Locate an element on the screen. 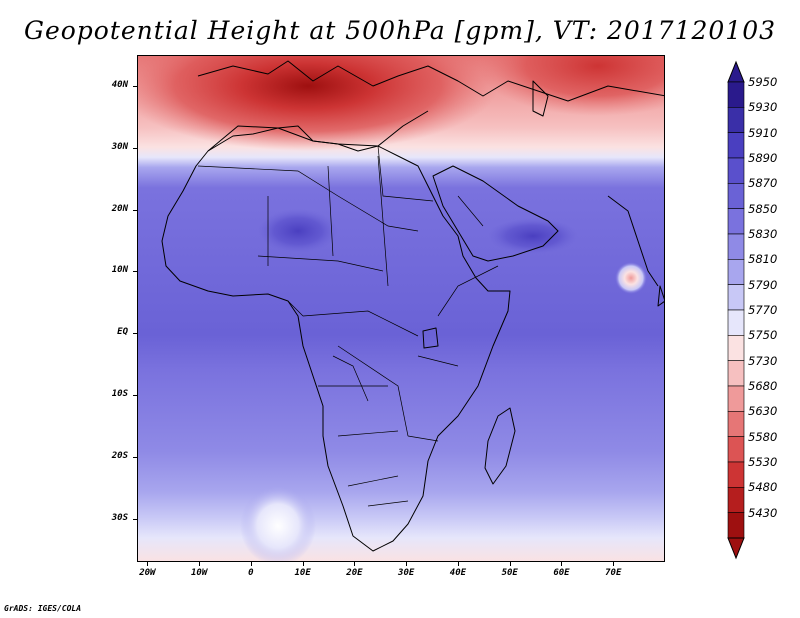  colorbar-level-label: 5810 is located at coordinates (763, 259).